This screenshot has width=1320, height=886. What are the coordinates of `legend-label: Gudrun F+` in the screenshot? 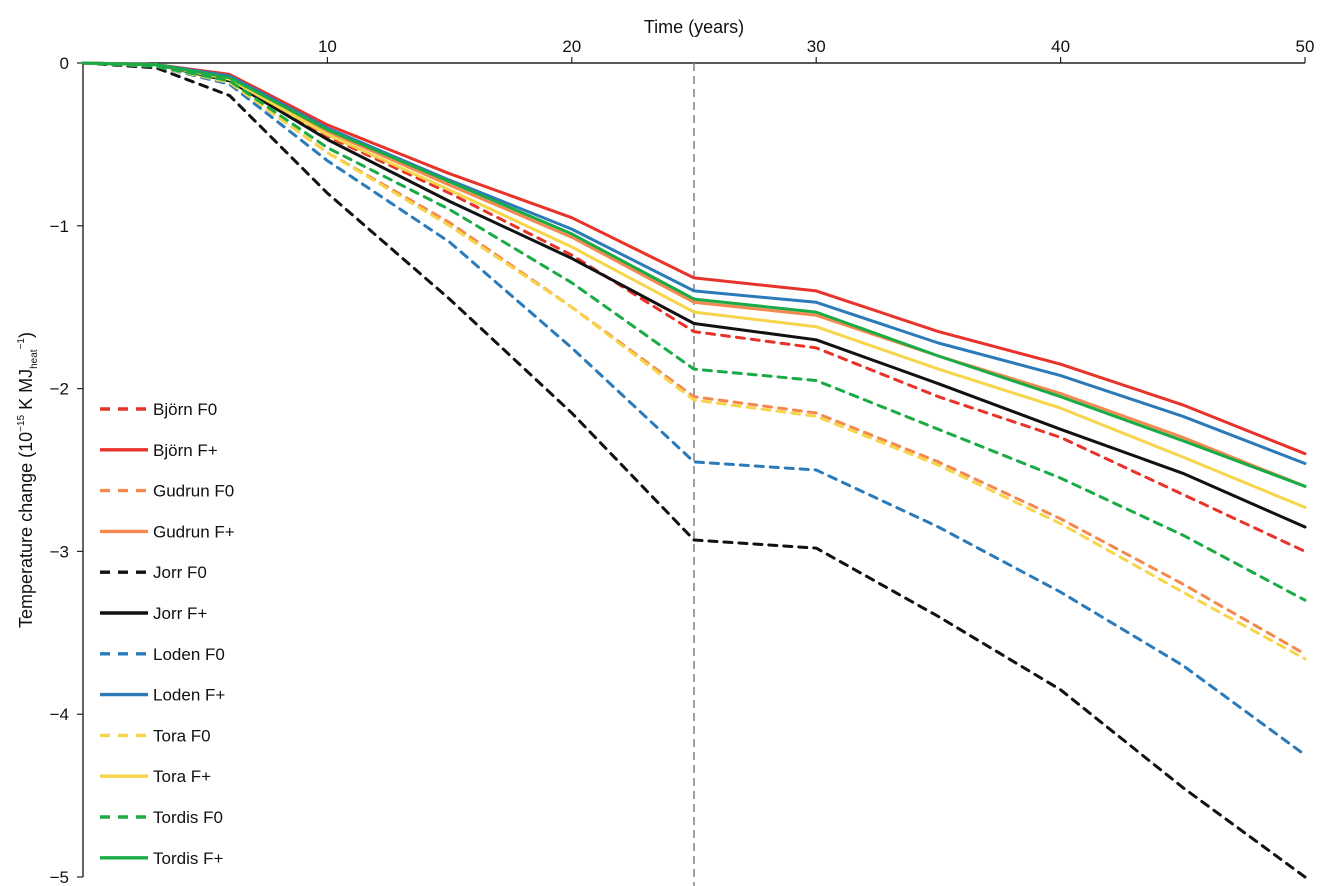 It's located at (194, 531).